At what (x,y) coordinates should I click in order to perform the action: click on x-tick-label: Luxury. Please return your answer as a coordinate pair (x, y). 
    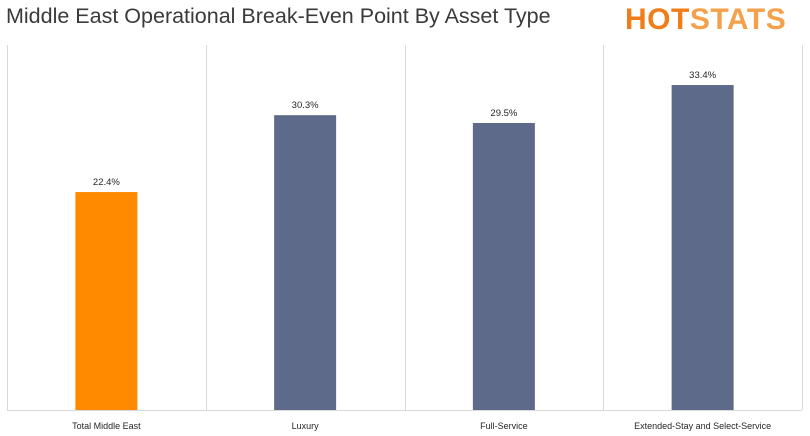
    Looking at the image, I should click on (306, 426).